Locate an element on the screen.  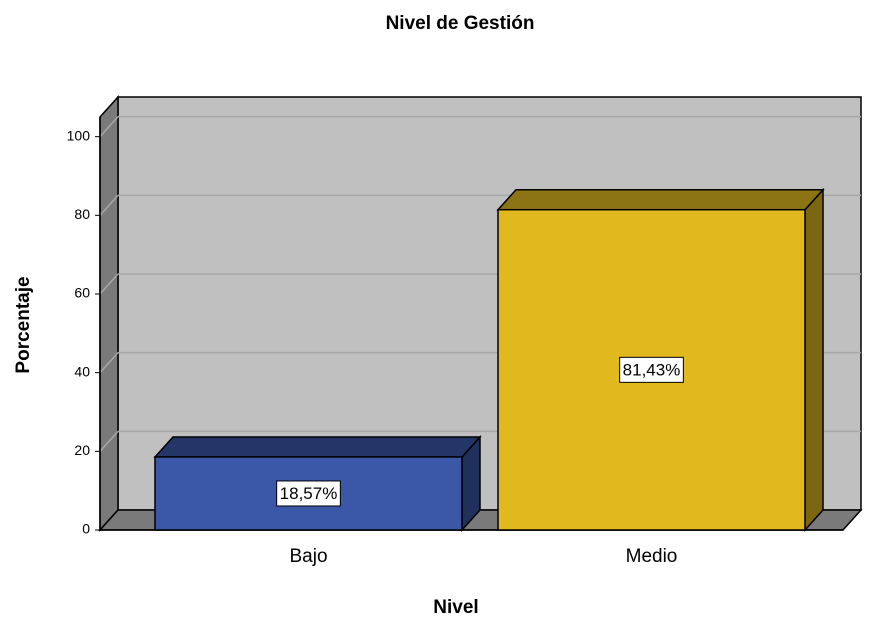
y-tick-label: 60 is located at coordinates (82, 293).